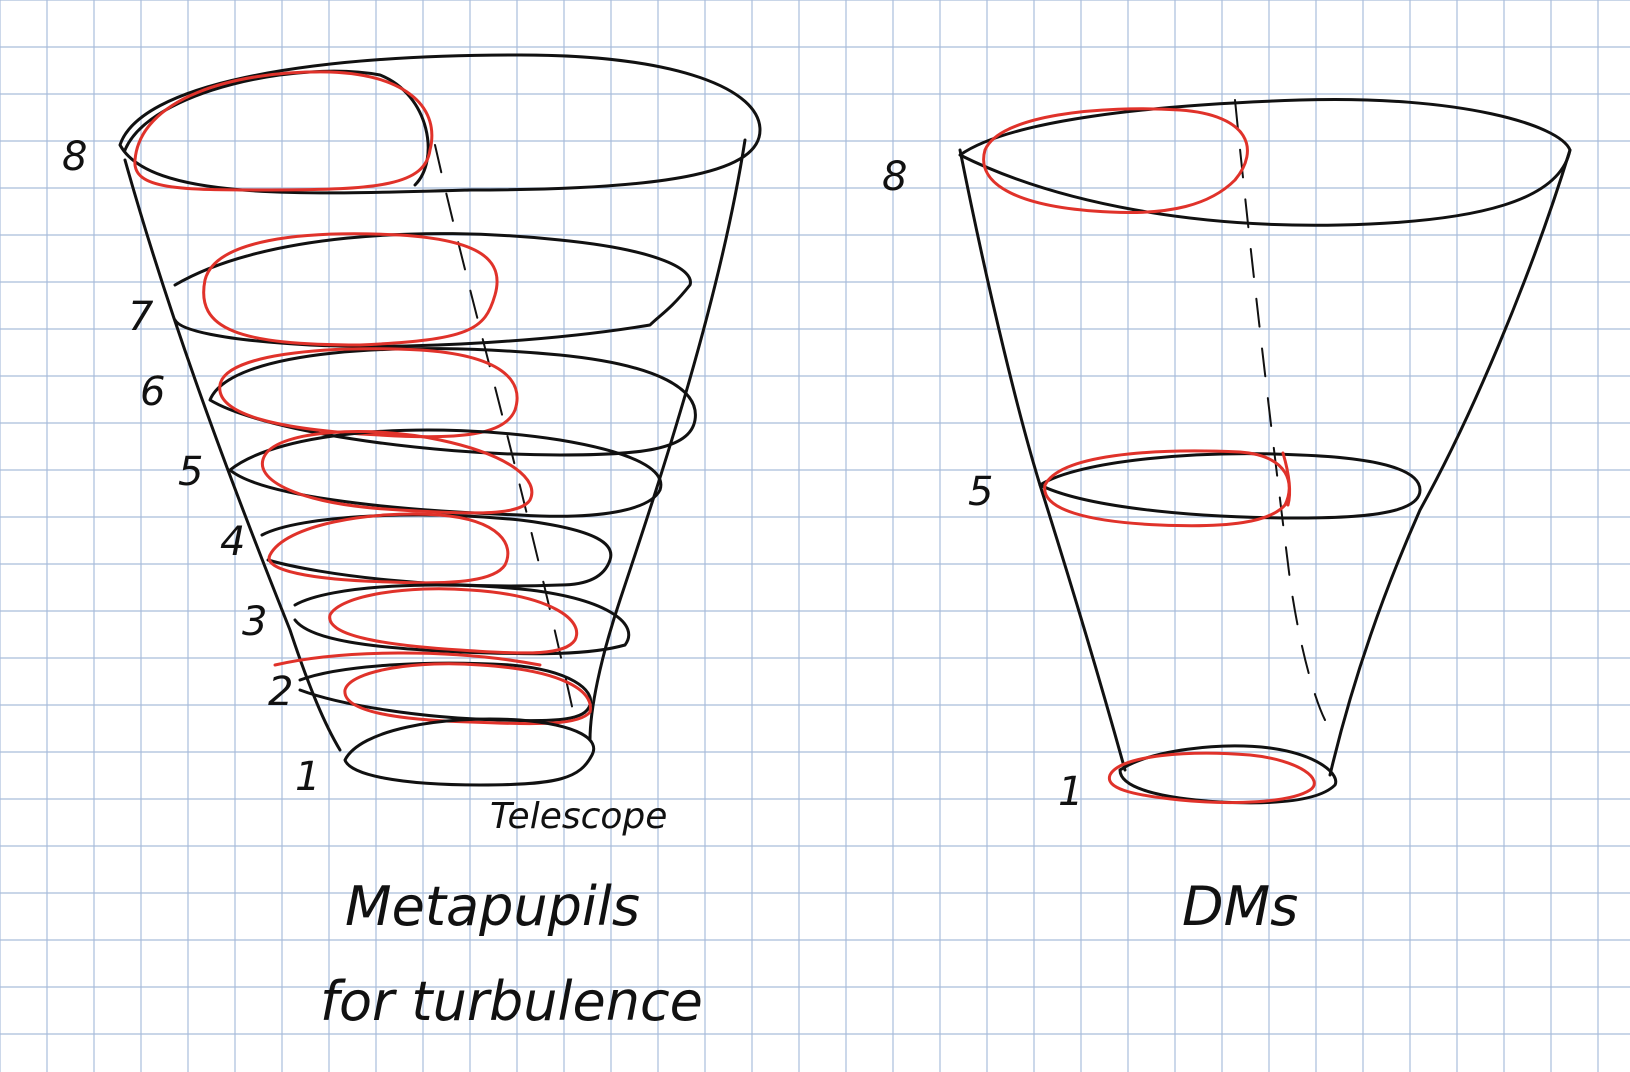  What do you see at coordinates (74, 157) in the screenshot?
I see `layer-label-8: 8` at bounding box center [74, 157].